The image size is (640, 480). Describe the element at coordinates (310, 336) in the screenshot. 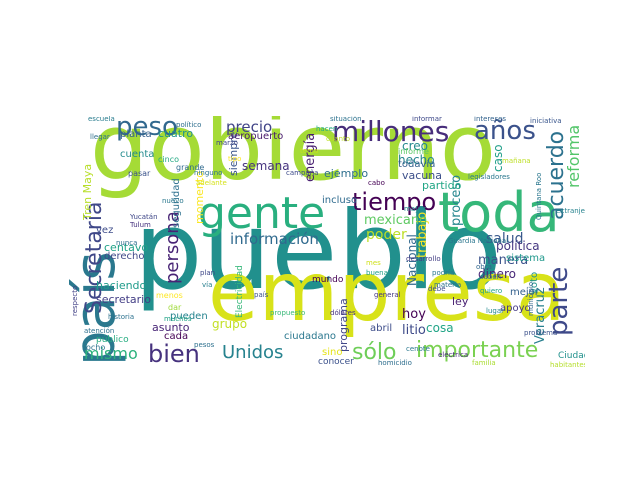

I see `word-ciudadano: ciudadano` at that location.